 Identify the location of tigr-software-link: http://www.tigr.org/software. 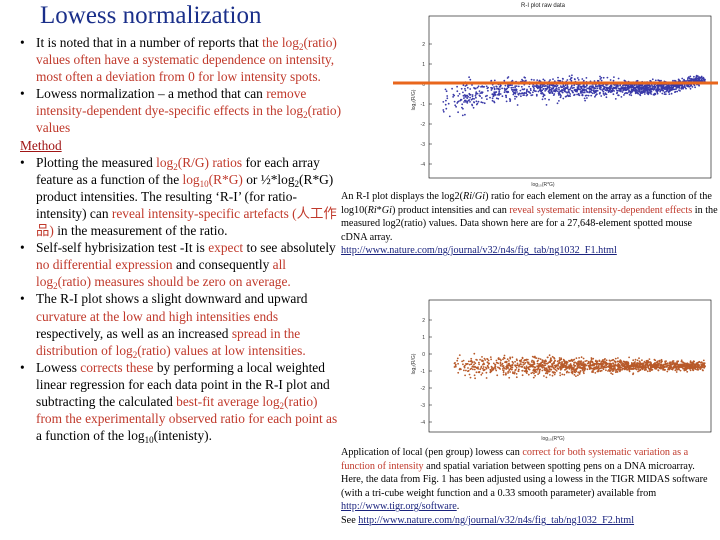
(399, 507).